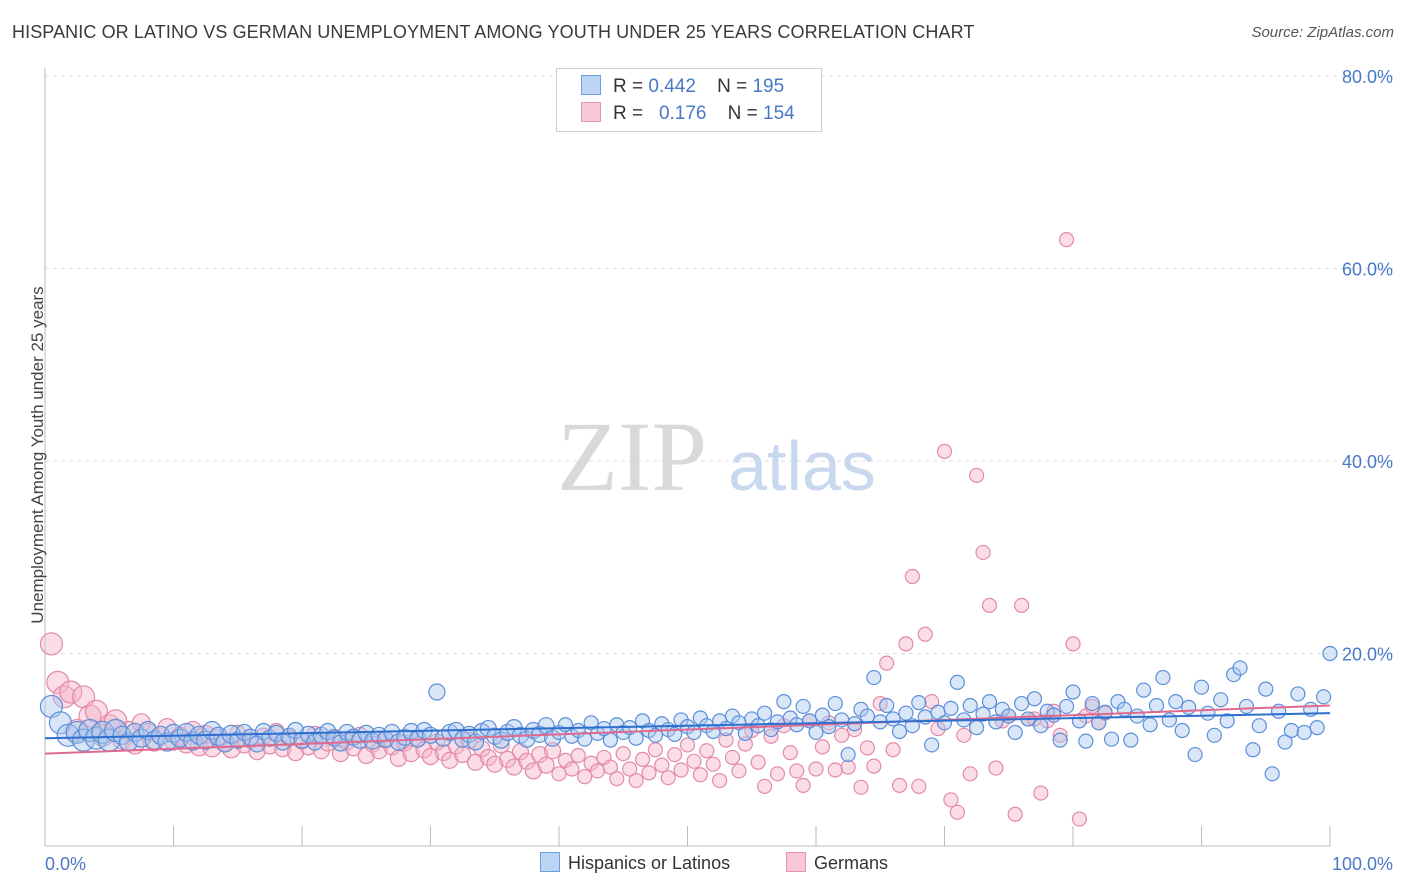  I want to click on source-credit: Source: ZipAtlas.com, so click(1322, 32).